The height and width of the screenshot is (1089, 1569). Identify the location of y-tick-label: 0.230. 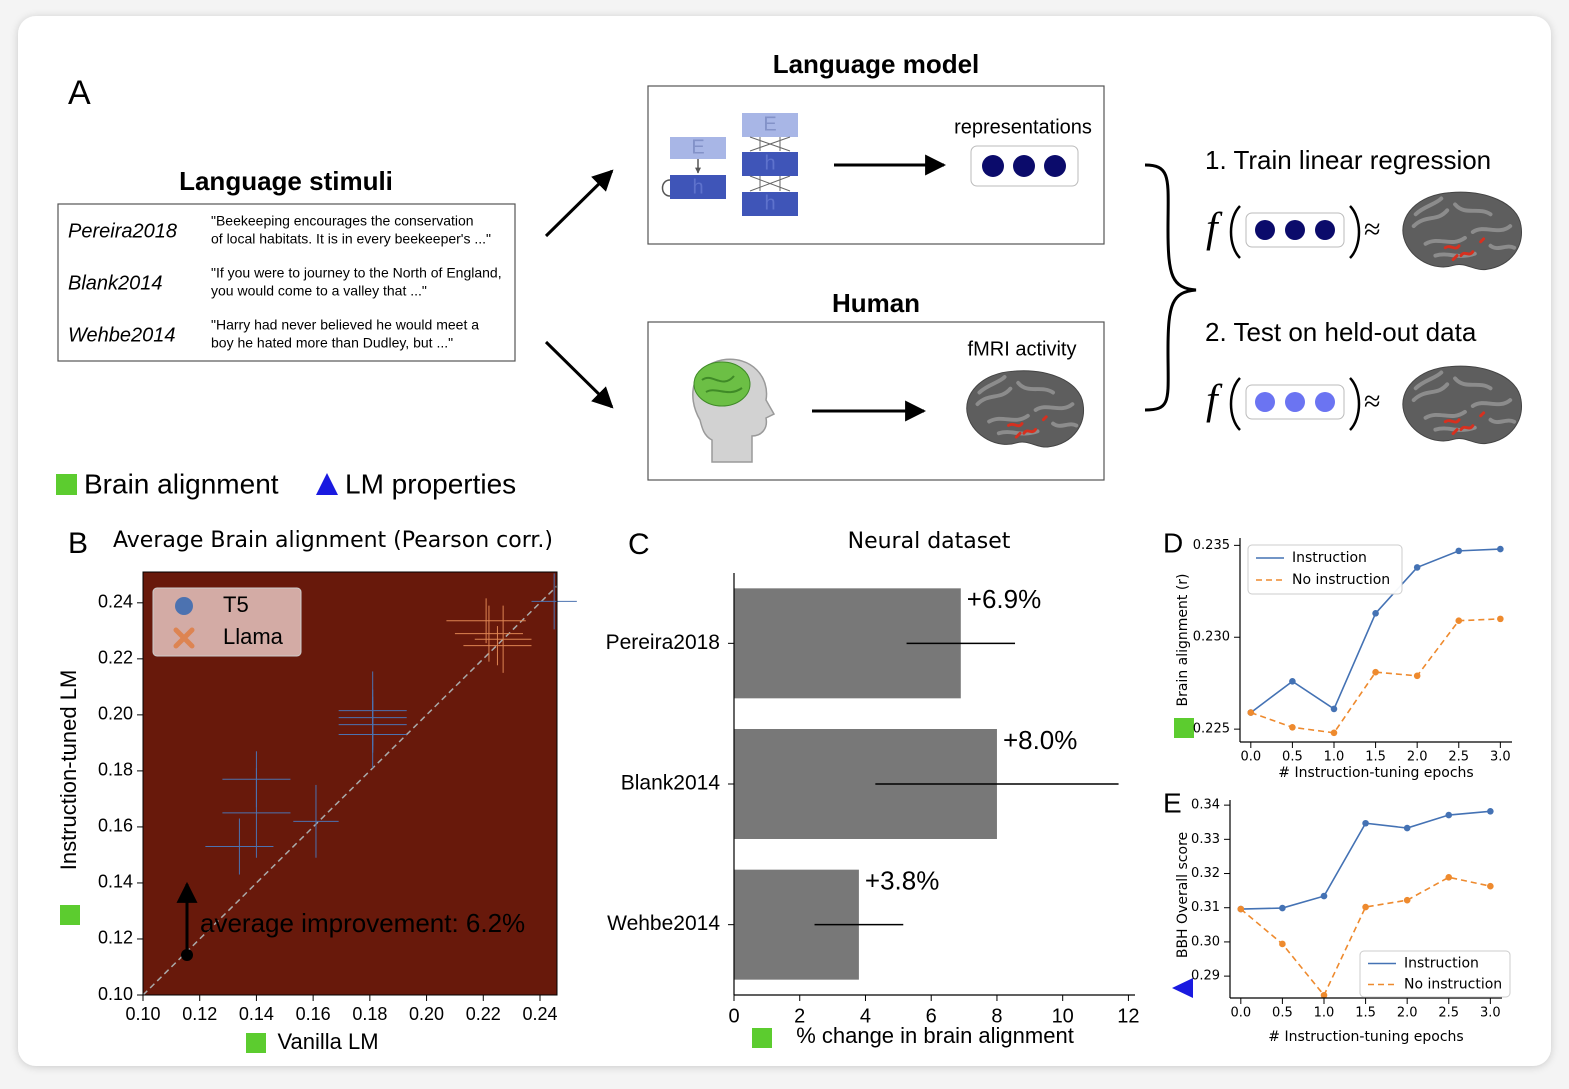
(1211, 637).